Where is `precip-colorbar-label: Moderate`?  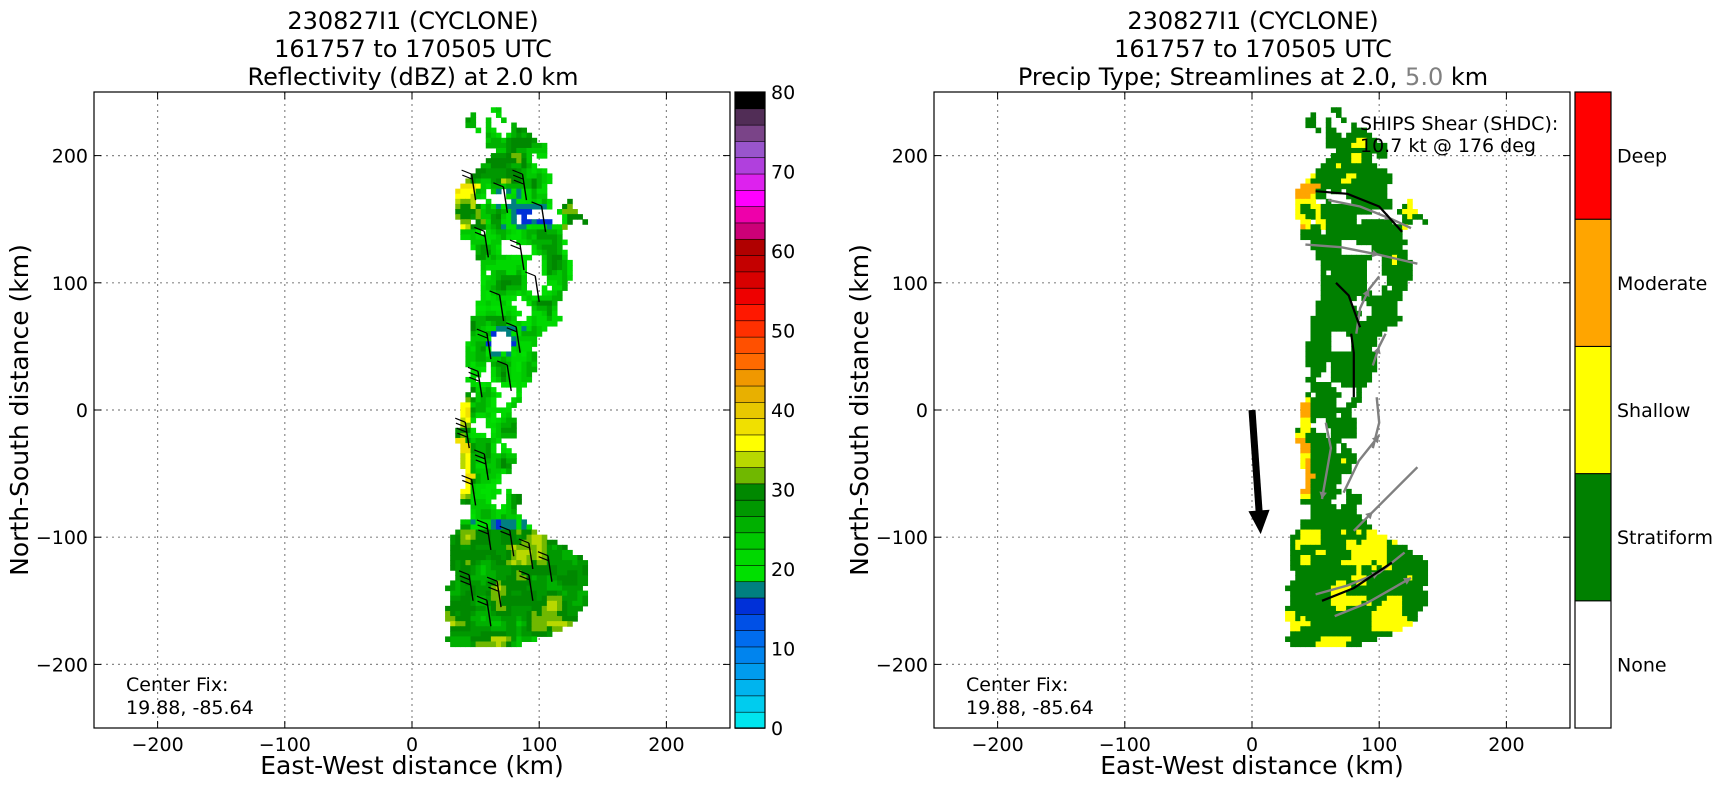
precip-colorbar-label: Moderate is located at coordinates (1662, 284).